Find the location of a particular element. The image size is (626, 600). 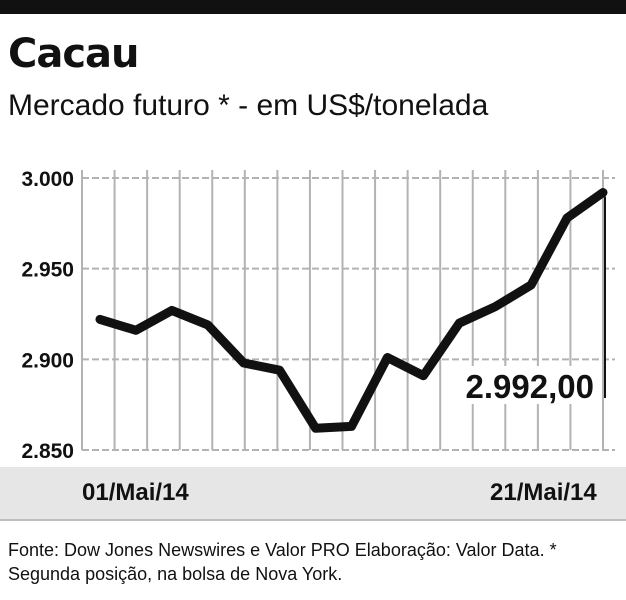

last-value-annotation: 2.992,00 is located at coordinates (526, 300).